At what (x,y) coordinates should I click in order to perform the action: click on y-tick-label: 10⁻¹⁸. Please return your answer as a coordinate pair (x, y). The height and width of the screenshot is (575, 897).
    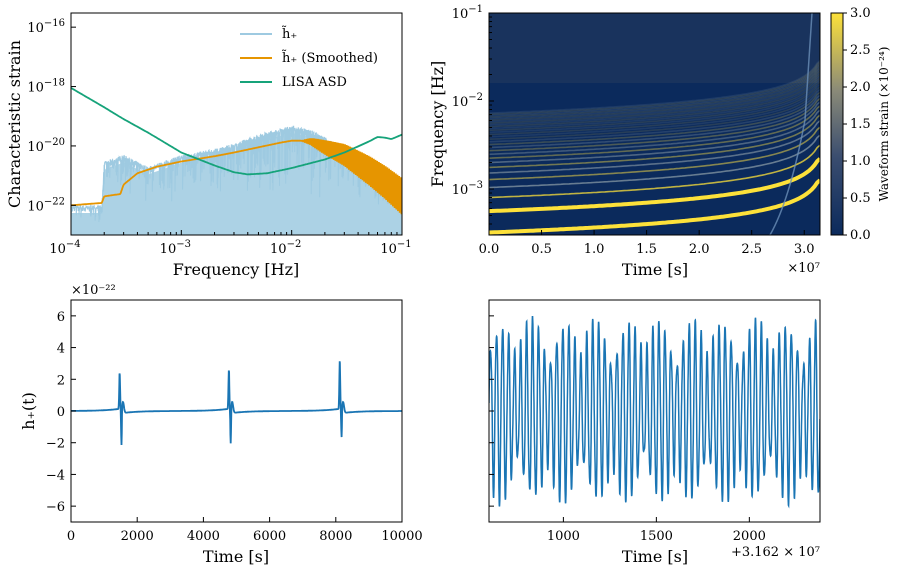
    Looking at the image, I should click on (46, 87).